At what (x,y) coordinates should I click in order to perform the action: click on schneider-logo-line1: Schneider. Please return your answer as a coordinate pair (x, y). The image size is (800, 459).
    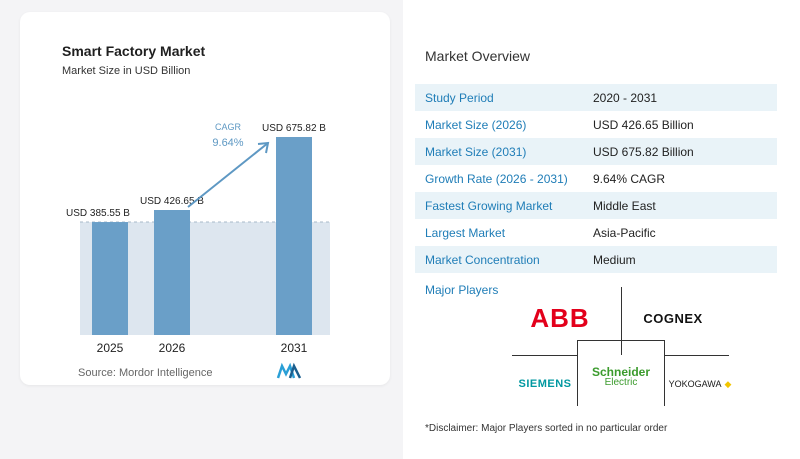
    Looking at the image, I should click on (621, 372).